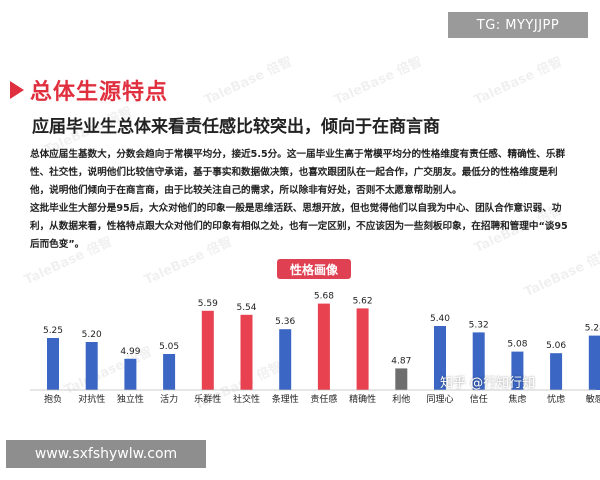  Describe the element at coordinates (401, 399) in the screenshot. I see `category-label: 利他` at that location.